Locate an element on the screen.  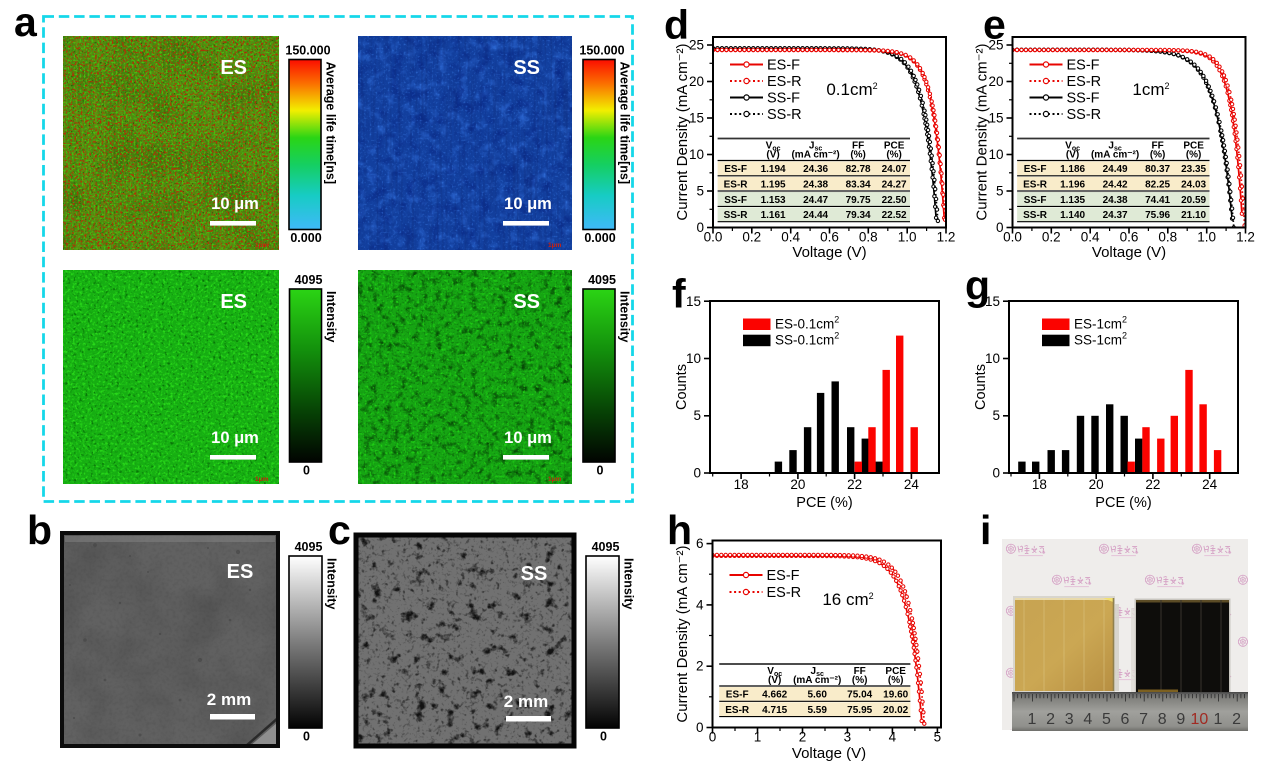
svg-text: 1.161 is located at coordinates (773, 215).